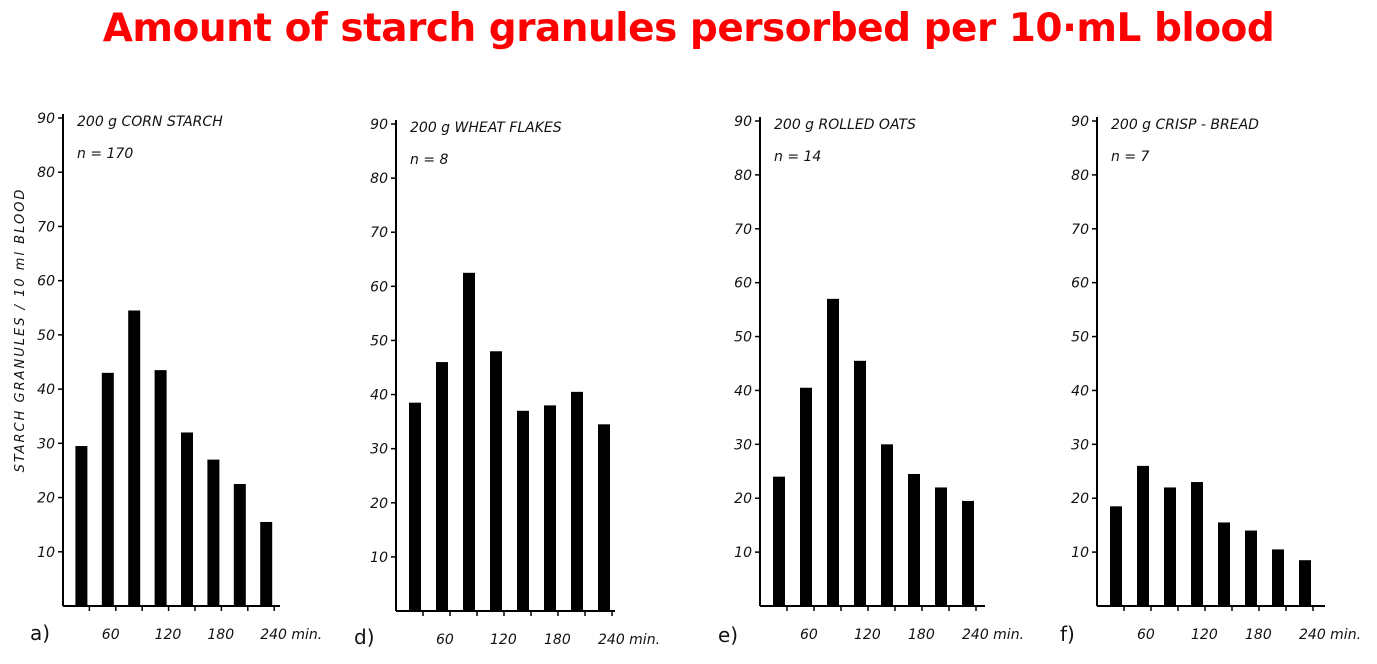  I want to click on panel-letter: d), so click(364, 637).